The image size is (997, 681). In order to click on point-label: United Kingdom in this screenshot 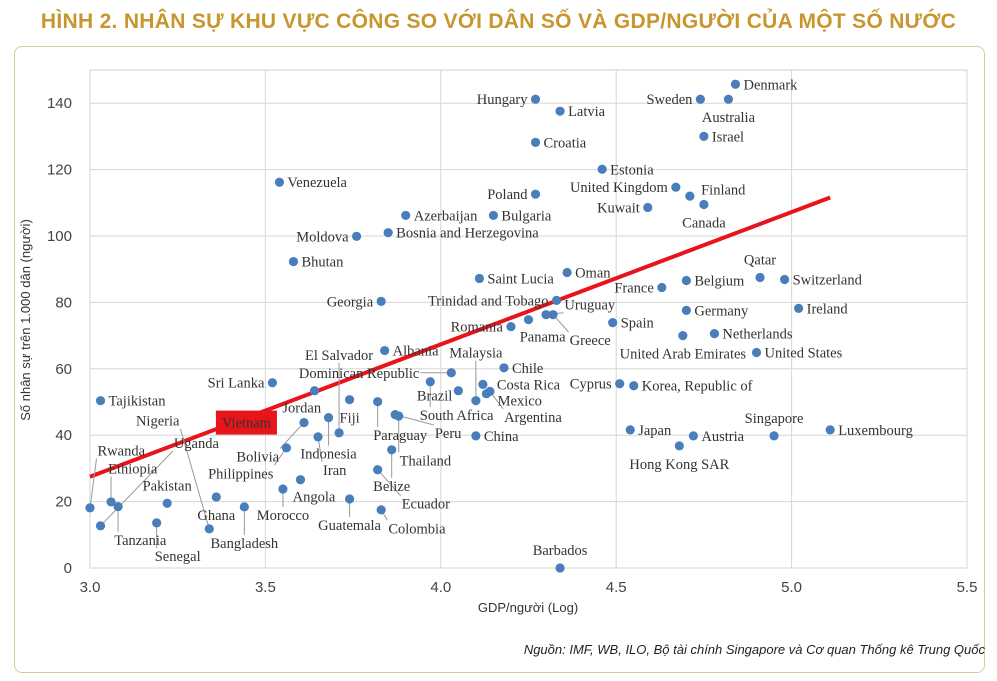, I will do `click(619, 188)`.